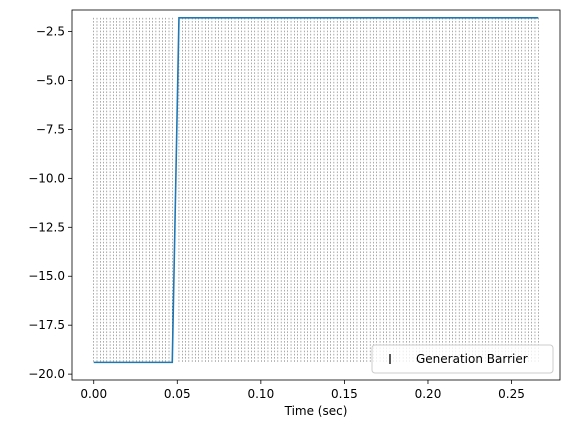  Describe the element at coordinates (50, 129) in the screenshot. I see `y-tick-label: −7.5` at that location.